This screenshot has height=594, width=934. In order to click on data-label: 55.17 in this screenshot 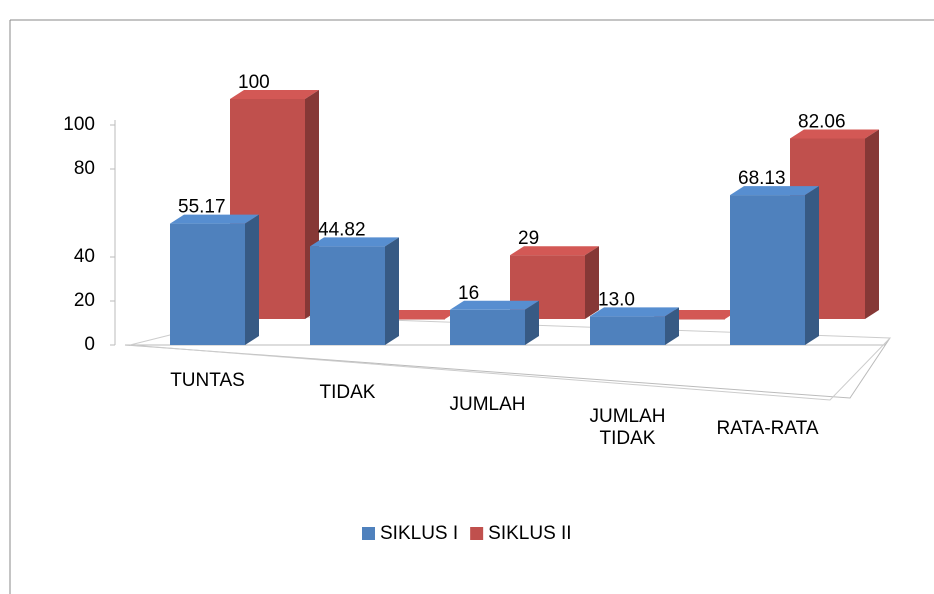, I will do `click(202, 207)`.